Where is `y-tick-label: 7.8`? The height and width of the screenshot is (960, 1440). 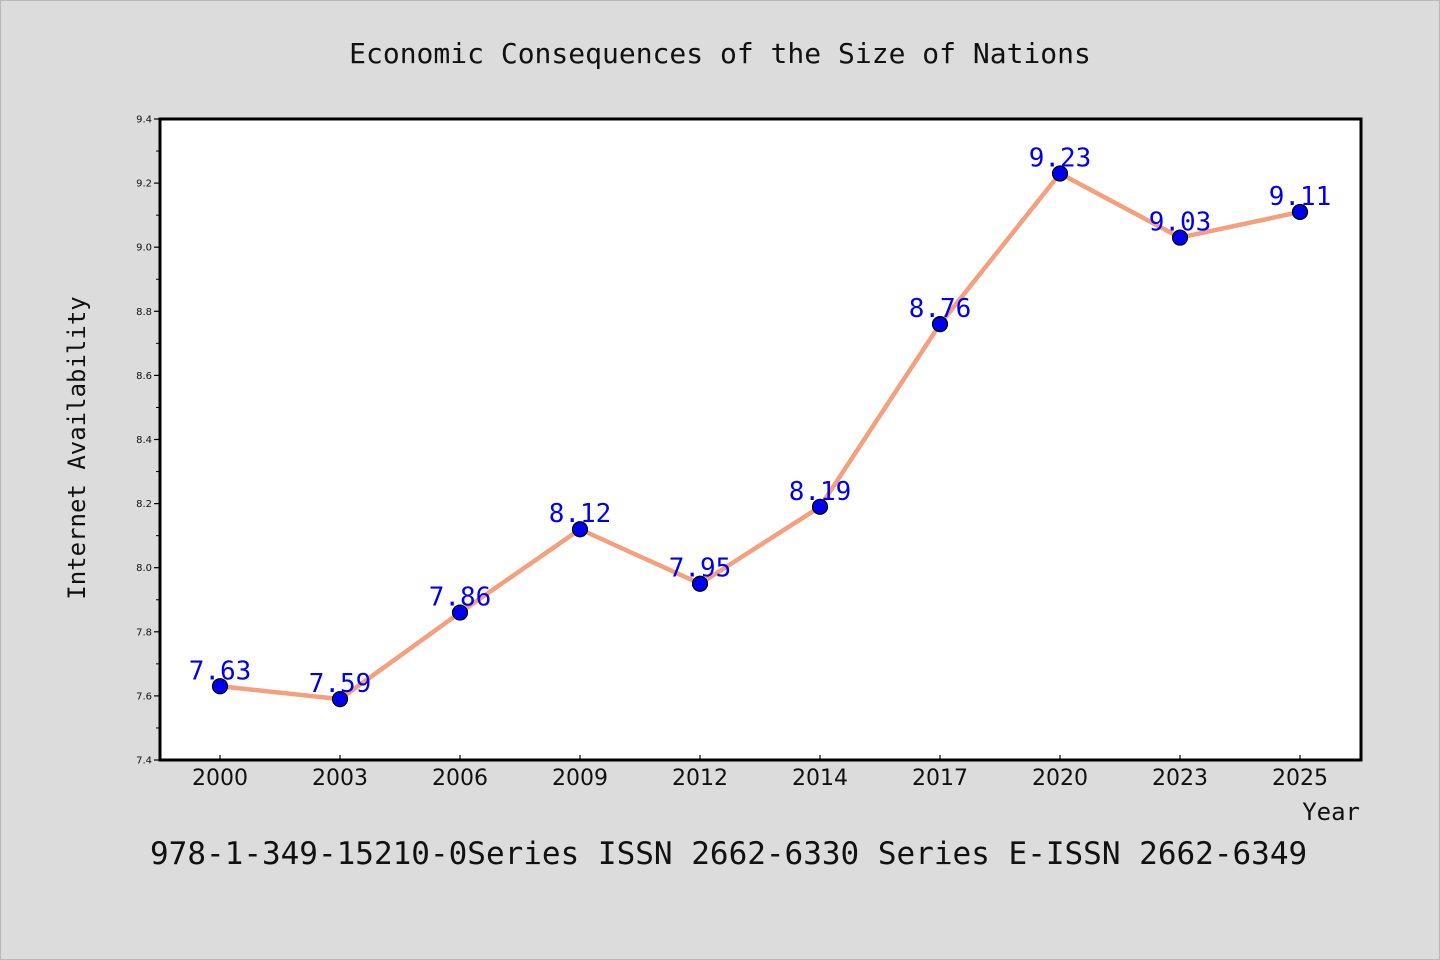
y-tick-label: 7.8 is located at coordinates (144, 632).